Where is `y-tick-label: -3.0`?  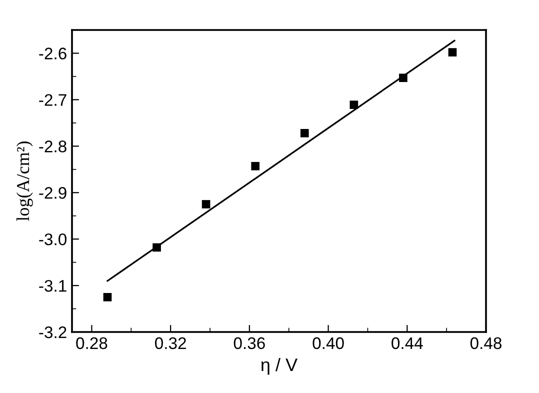
y-tick-label: -3.0 is located at coordinates (52, 239).